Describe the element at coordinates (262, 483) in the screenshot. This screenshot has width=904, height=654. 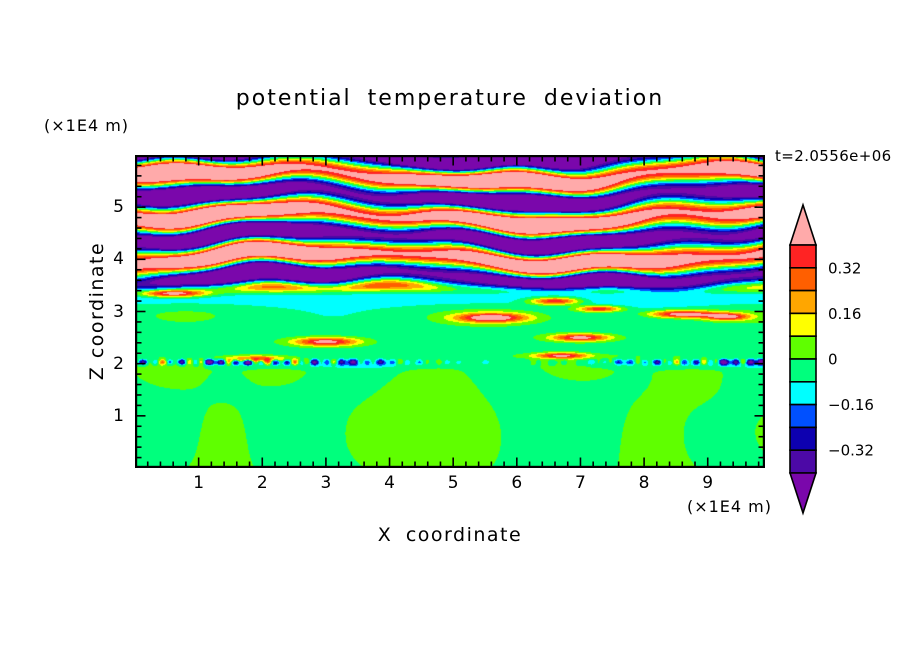
I see `x-tick-label: 2` at that location.